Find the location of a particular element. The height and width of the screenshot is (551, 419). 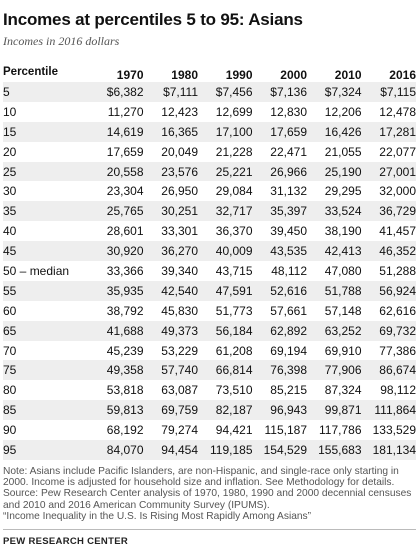

row-label: 85 is located at coordinates (10, 410).